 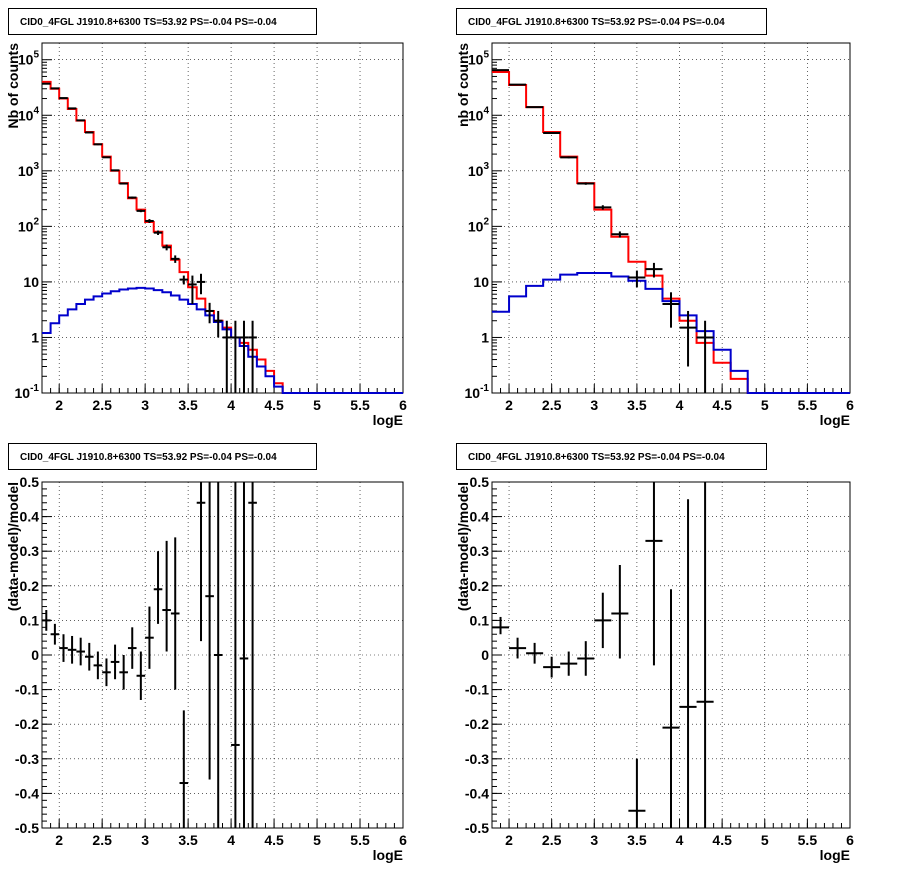 I want to click on x-tick-label: 6, so click(x=403, y=840).